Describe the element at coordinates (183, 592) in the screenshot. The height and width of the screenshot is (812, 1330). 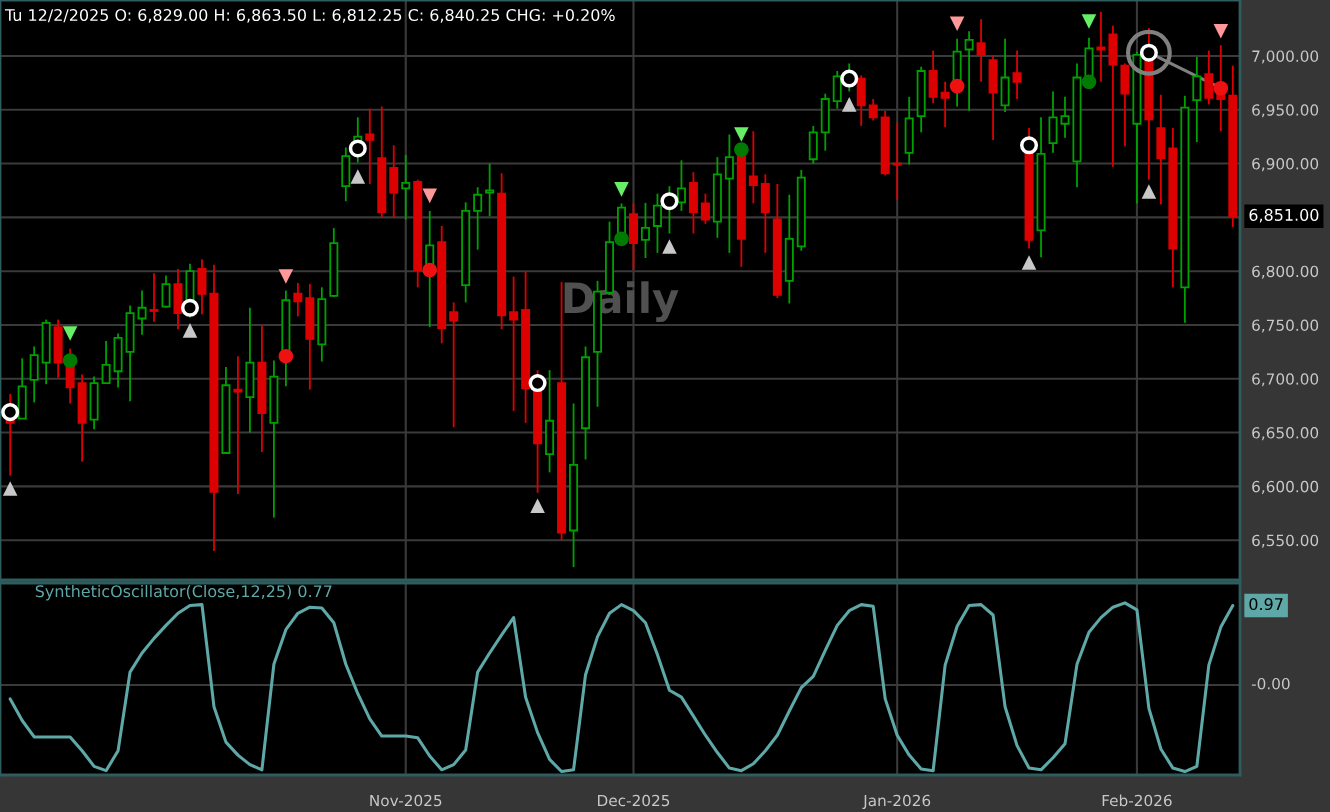
I see `series-label: SyntheticOscillator(Close,12,25) 0.77` at that location.